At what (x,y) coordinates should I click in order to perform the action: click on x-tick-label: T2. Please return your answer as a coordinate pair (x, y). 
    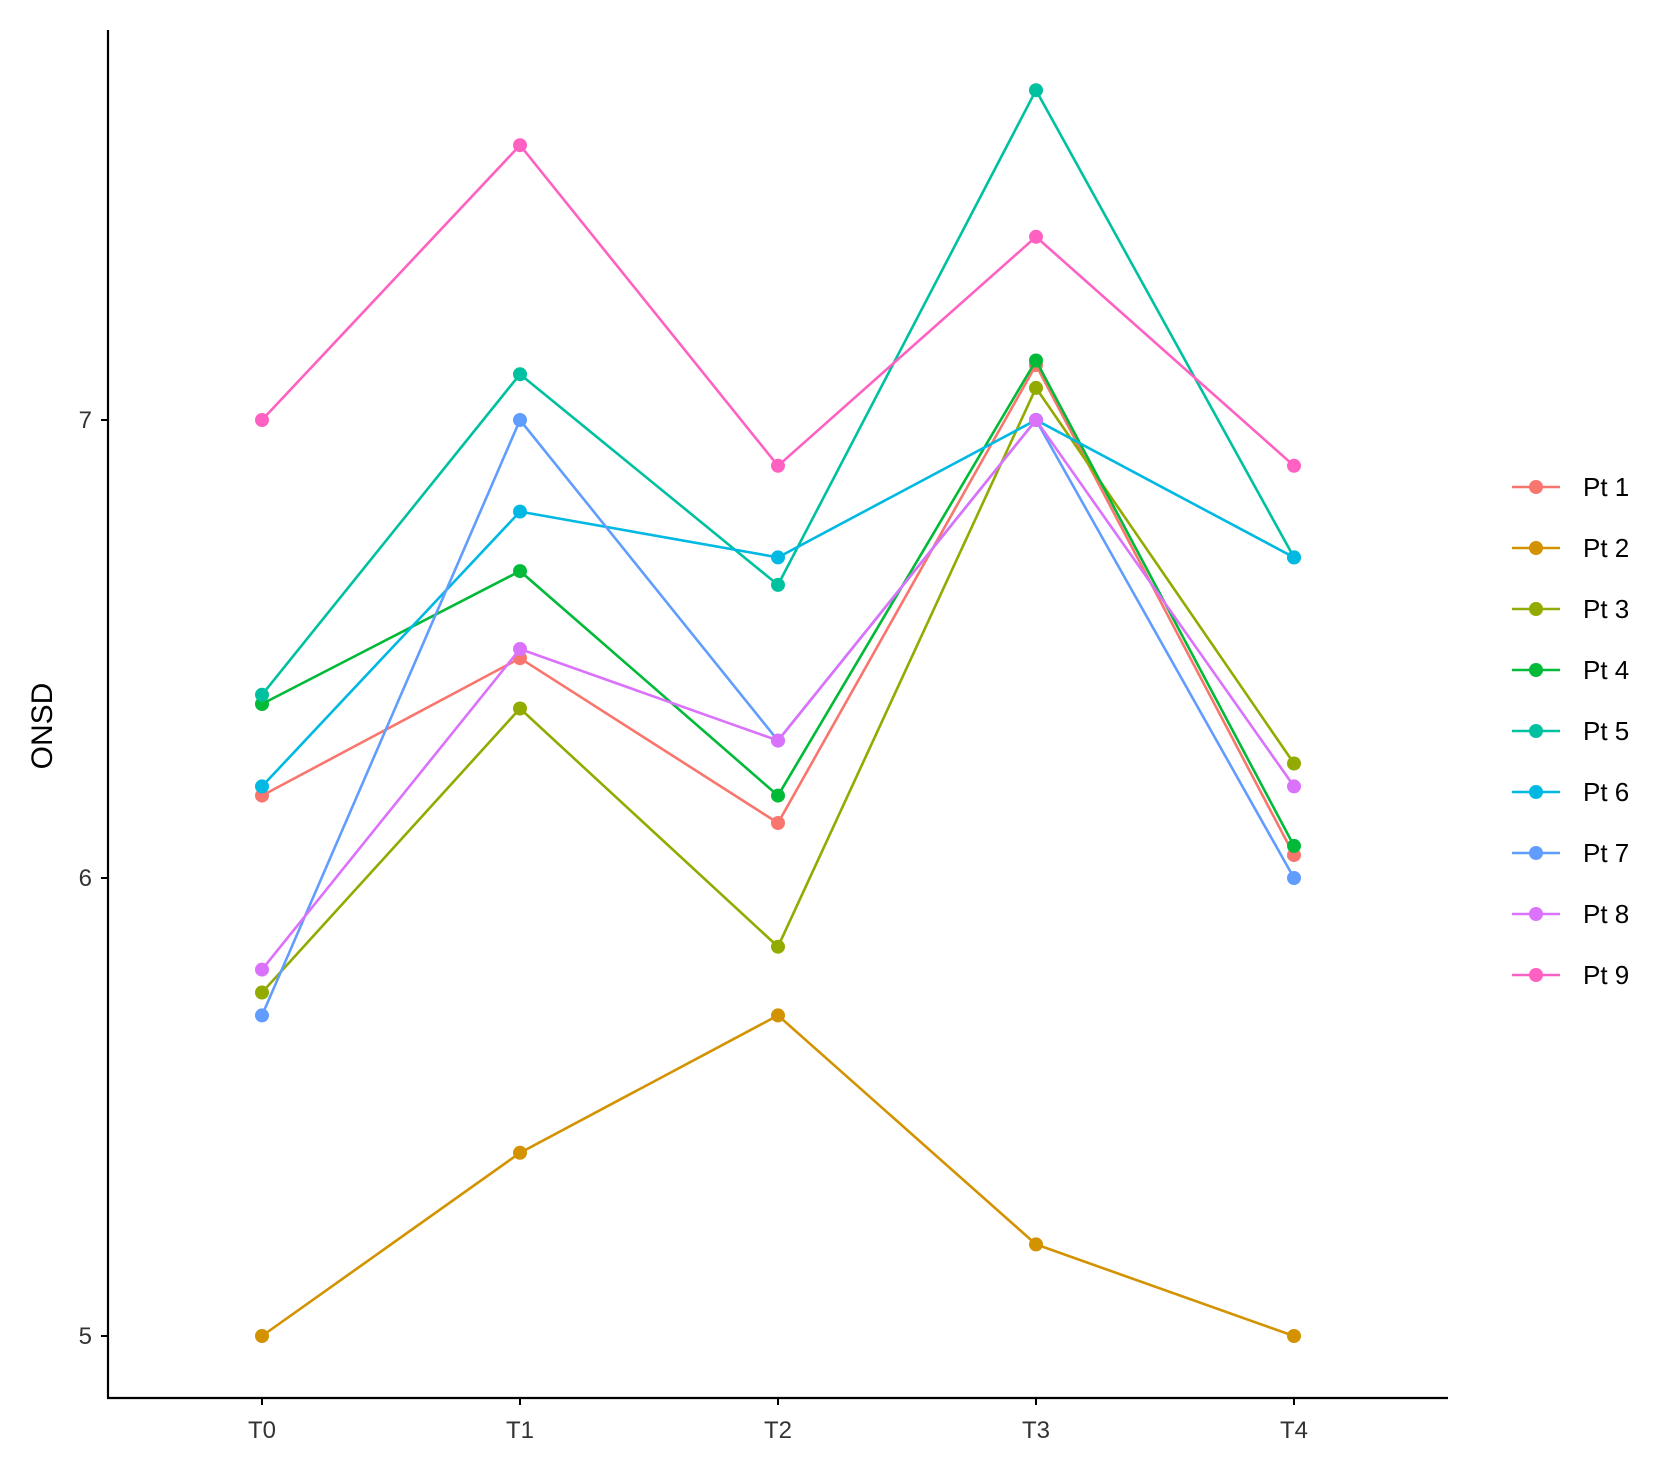
    Looking at the image, I should click on (778, 1430).